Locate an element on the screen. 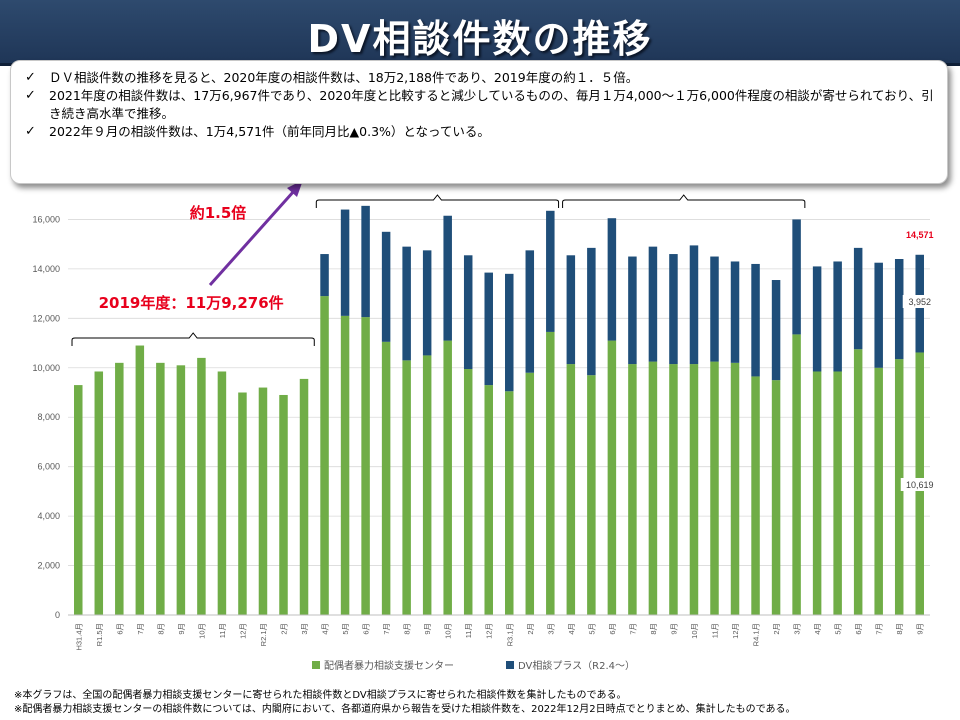 Image resolution: width=960 pixels, height=720 pixels. x-tick-label: R2.1月 is located at coordinates (263, 634).